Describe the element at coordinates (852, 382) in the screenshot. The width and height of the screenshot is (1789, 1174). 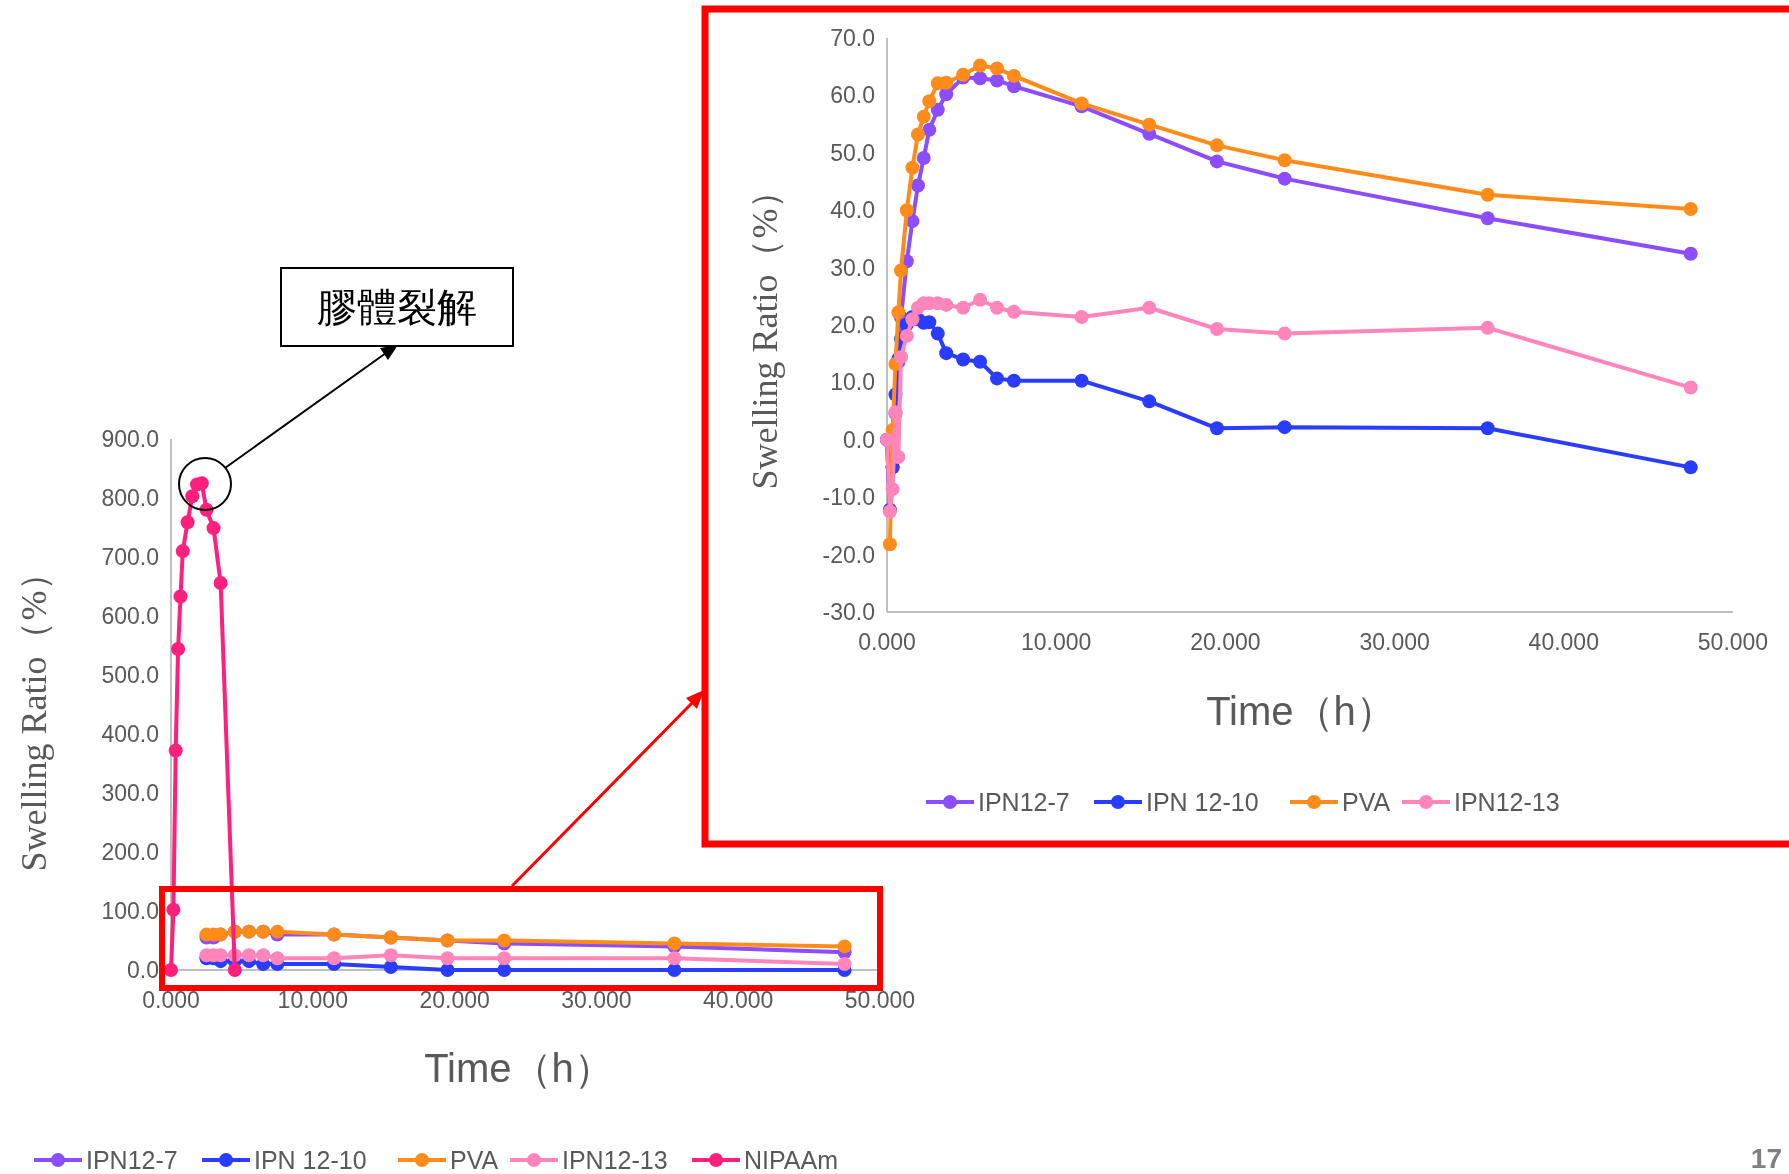
I see `y-tick-label: 10.0` at that location.